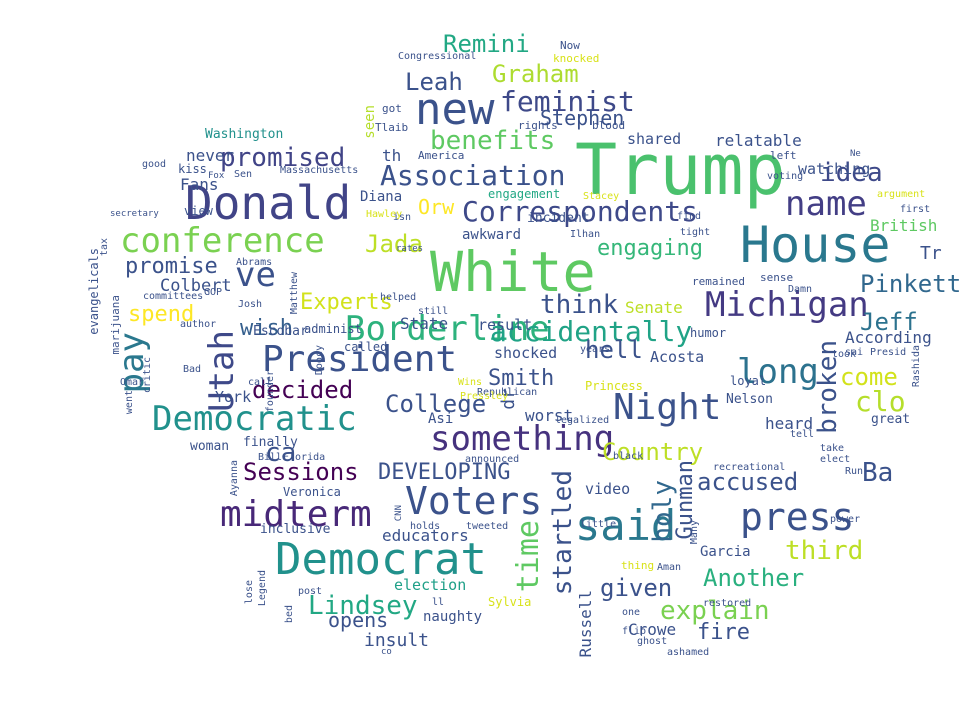  What do you see at coordinates (718, 281) in the screenshot?
I see `word-remained: remained` at bounding box center [718, 281].